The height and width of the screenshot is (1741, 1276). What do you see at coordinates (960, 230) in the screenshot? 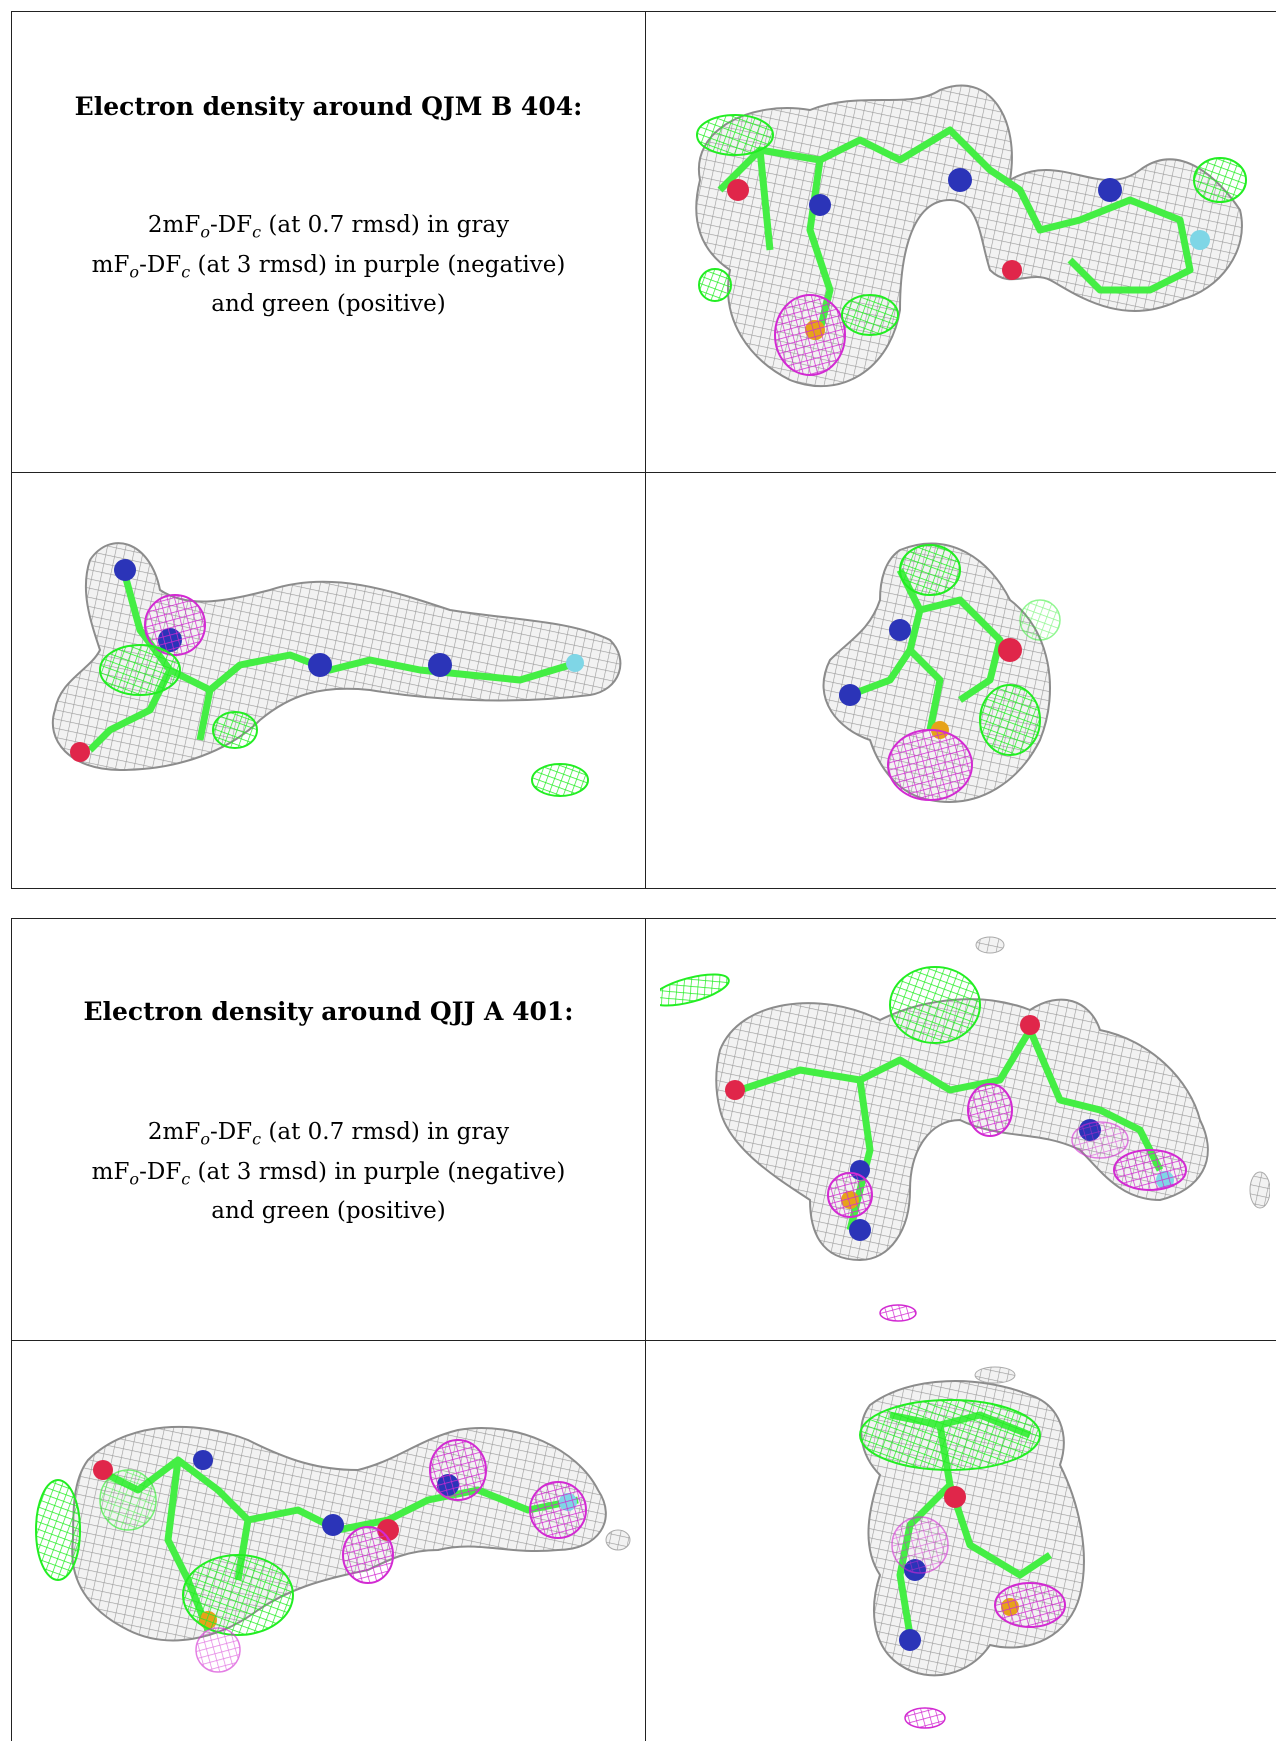
I see `section-1-density-view-top-right` at bounding box center [960, 230].